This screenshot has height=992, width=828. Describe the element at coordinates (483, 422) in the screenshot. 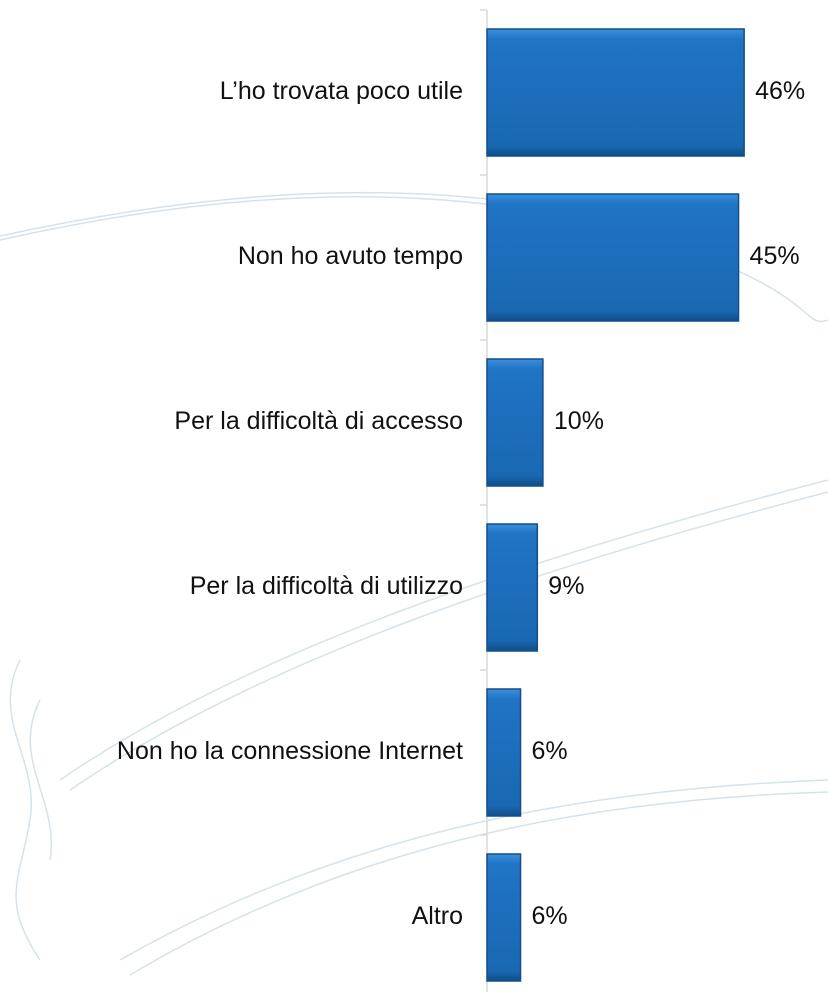

I see `category-separators` at that location.